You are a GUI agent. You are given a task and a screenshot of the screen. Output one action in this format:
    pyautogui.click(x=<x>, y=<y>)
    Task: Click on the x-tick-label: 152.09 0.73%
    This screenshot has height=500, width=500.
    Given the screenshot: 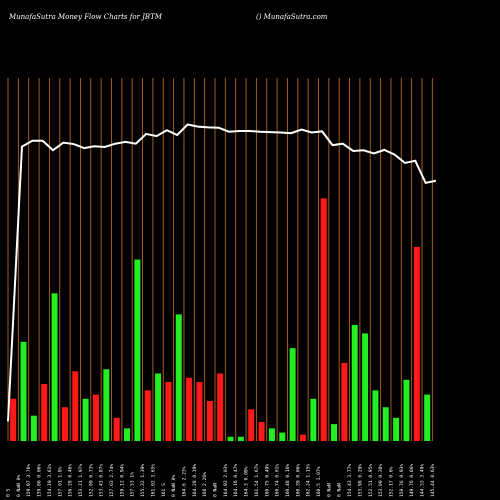 What is the action you would take?
    pyautogui.click(x=91, y=480)
    